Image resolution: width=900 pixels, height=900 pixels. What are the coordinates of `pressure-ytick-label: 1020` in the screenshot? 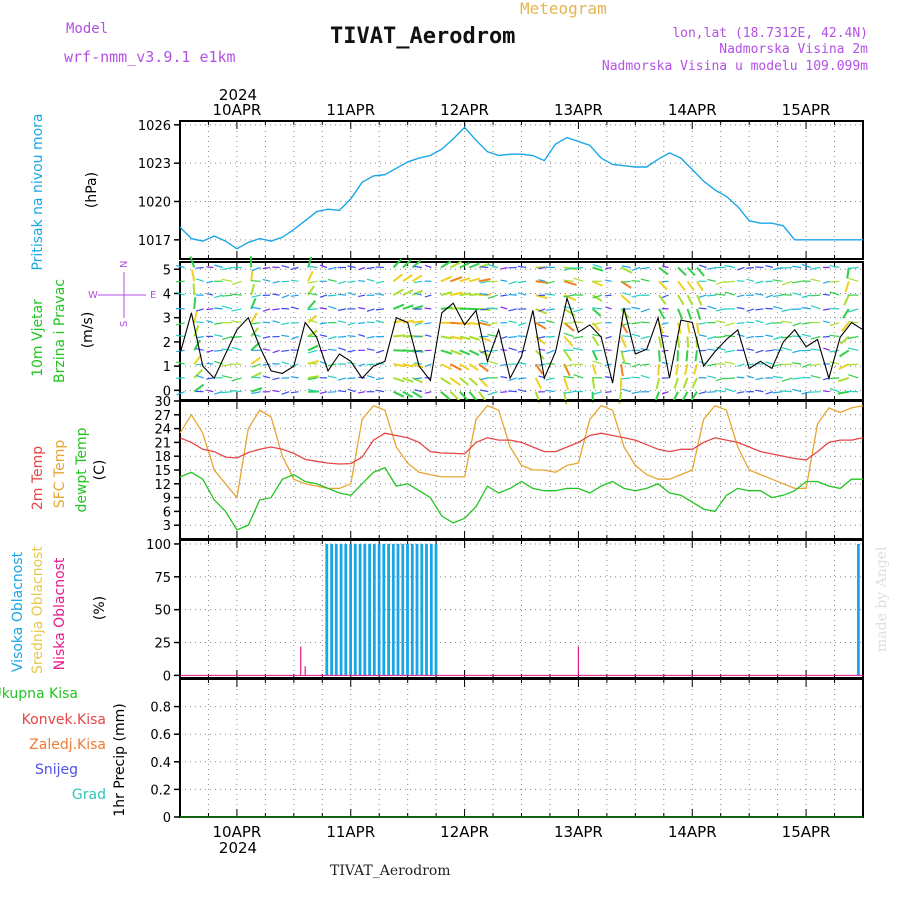 It's located at (154, 203).